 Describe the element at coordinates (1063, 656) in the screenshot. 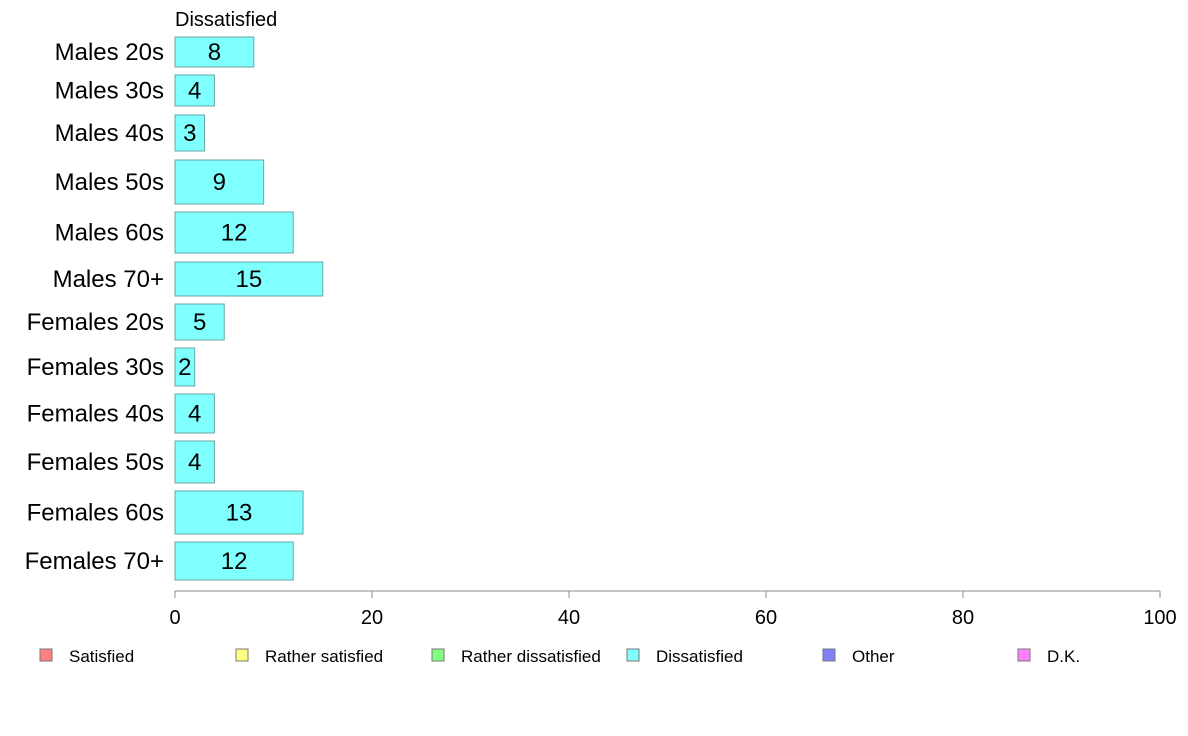

I see `legend-label: D.K.` at that location.